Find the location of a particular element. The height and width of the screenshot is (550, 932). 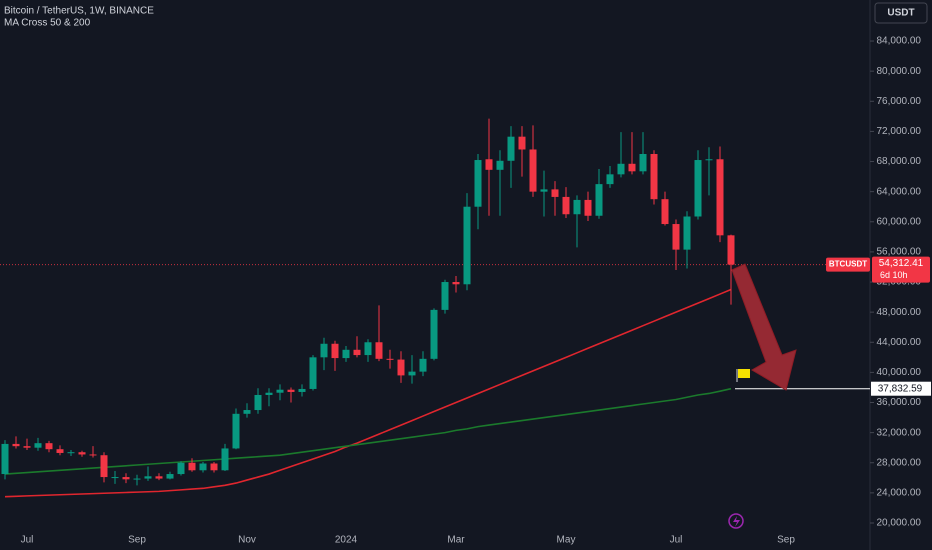

y-tick-label: 60,000.00 is located at coordinates (899, 221).